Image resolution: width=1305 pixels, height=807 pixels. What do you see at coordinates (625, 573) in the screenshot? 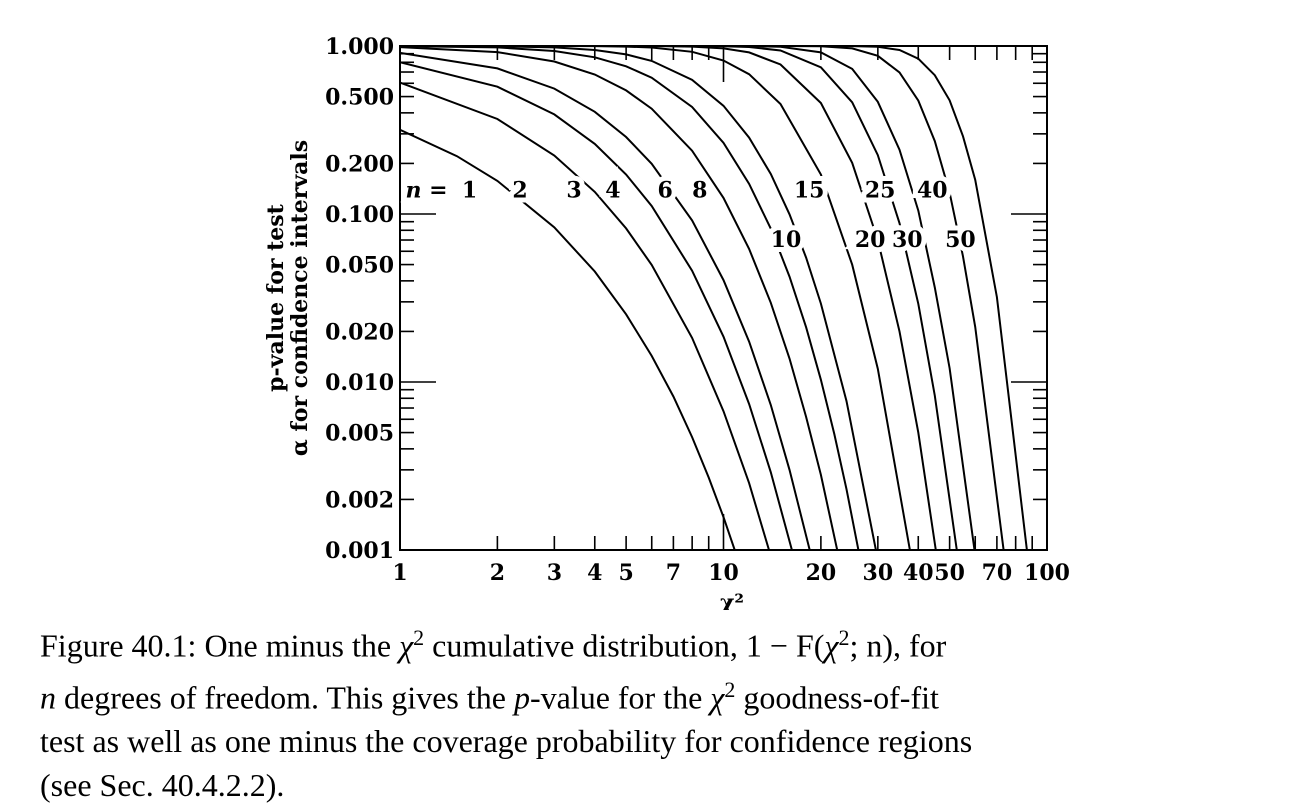
I see `x-tick-label: 5` at bounding box center [625, 573].